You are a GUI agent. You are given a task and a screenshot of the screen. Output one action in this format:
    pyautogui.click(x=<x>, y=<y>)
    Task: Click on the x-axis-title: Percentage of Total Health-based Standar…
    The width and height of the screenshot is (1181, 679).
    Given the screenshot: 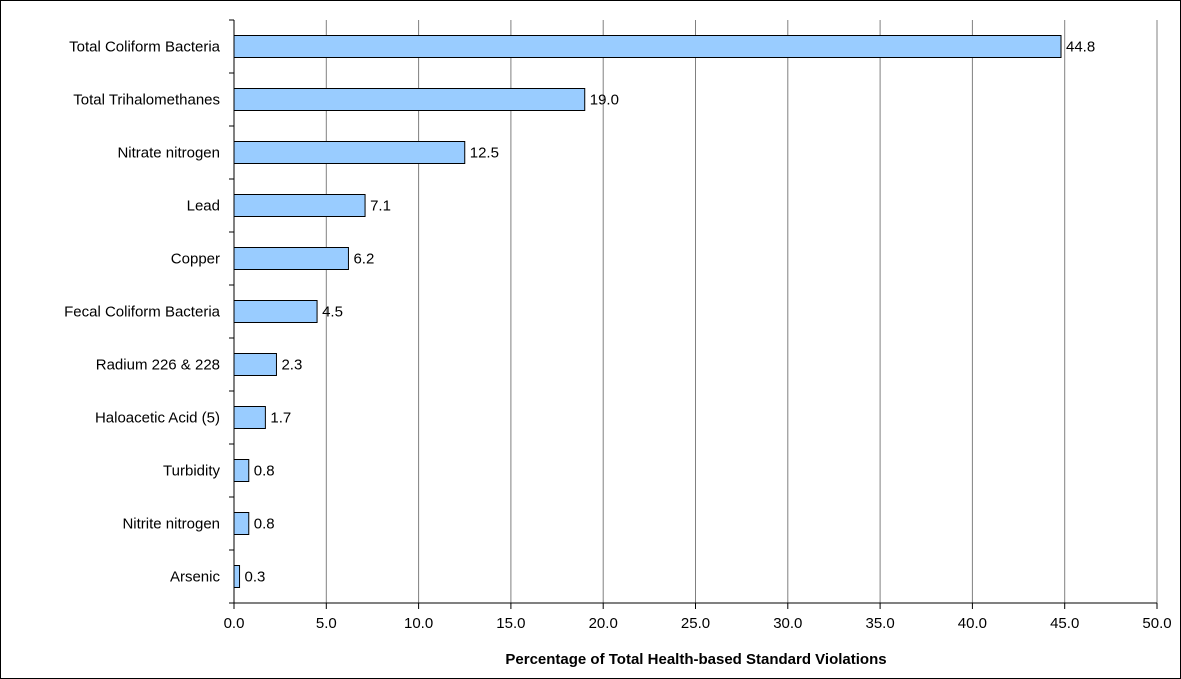 What is the action you would take?
    pyautogui.click(x=695, y=659)
    